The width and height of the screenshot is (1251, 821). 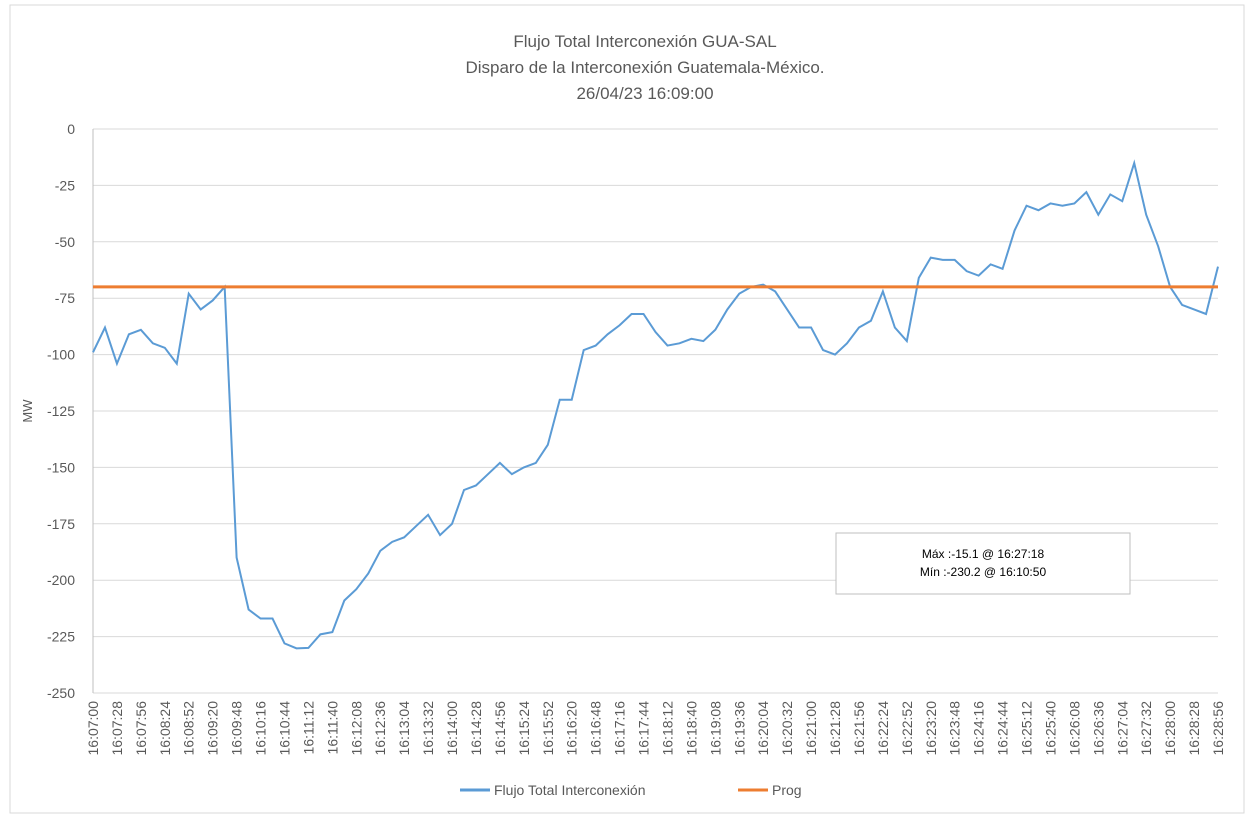 I want to click on x-tick-label: 16:25:12, so click(x=1027, y=728).